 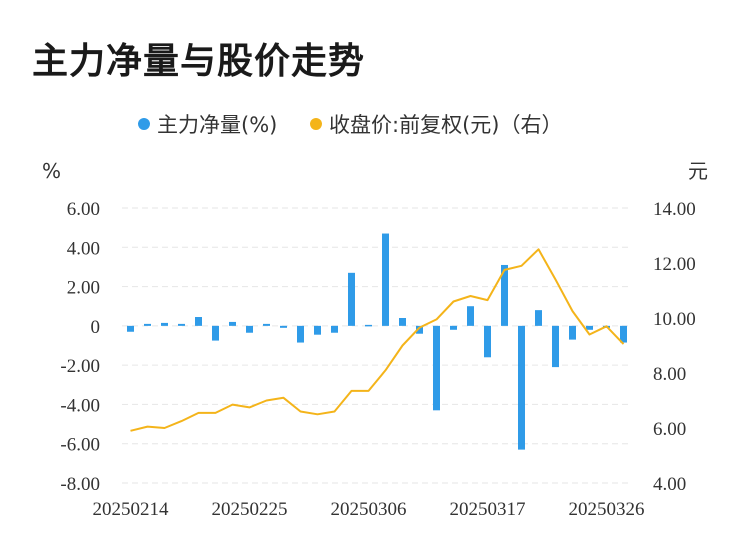 I want to click on x-tick-label: 20250306, so click(x=369, y=509).